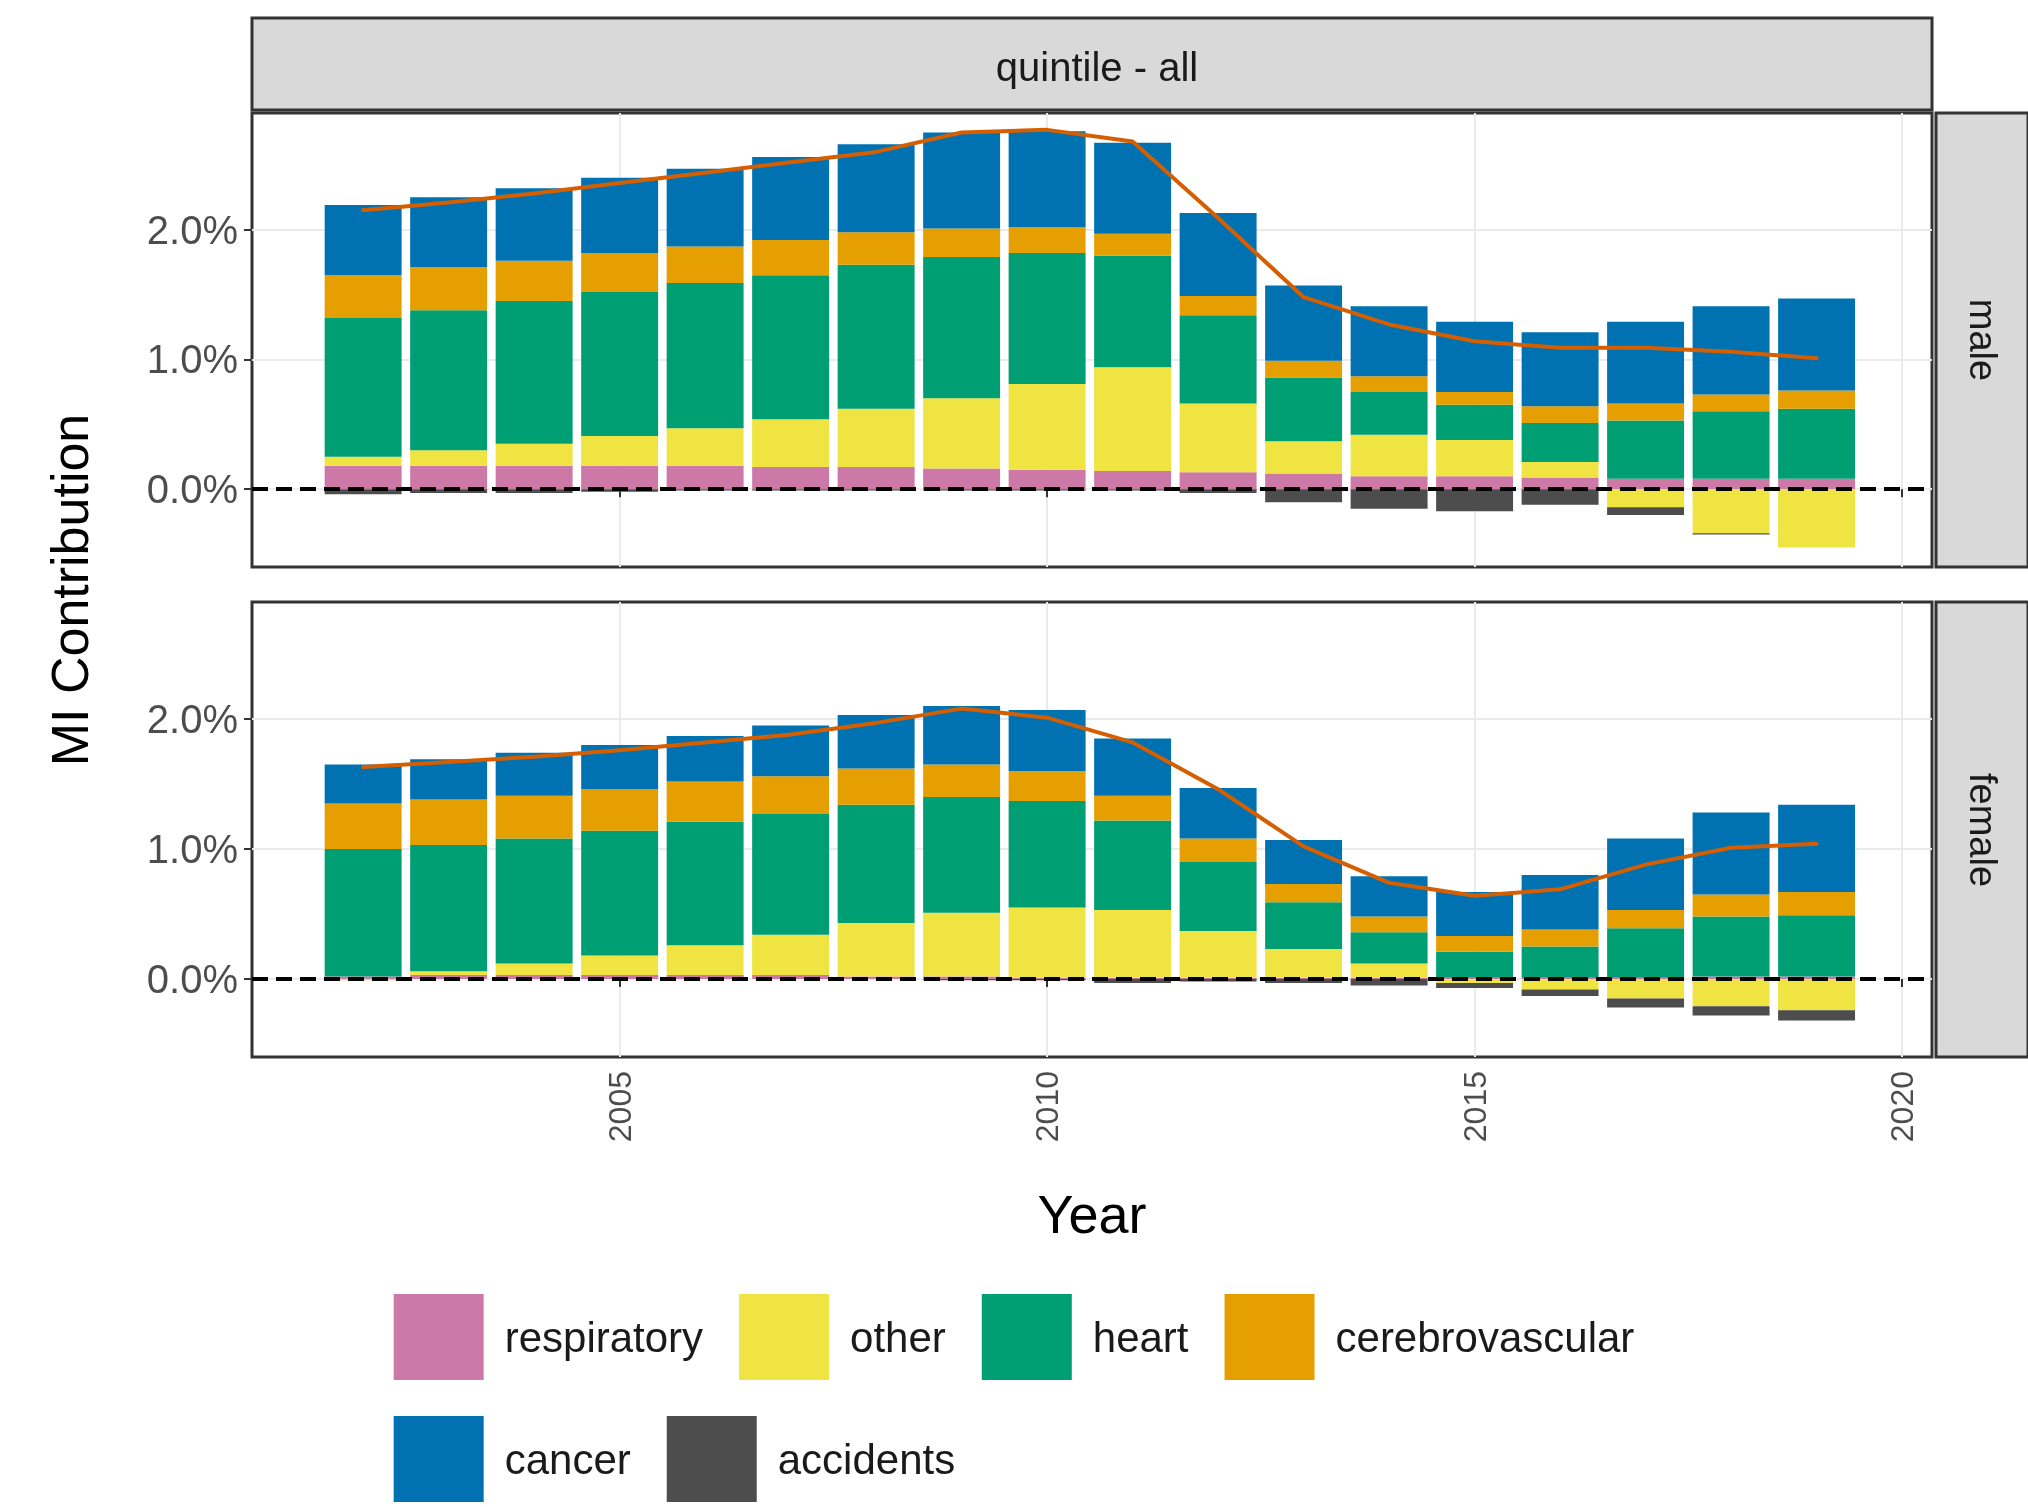 The height and width of the screenshot is (1507, 2028). What do you see at coordinates (604, 1337) in the screenshot?
I see `legend-label: respiratory` at bounding box center [604, 1337].